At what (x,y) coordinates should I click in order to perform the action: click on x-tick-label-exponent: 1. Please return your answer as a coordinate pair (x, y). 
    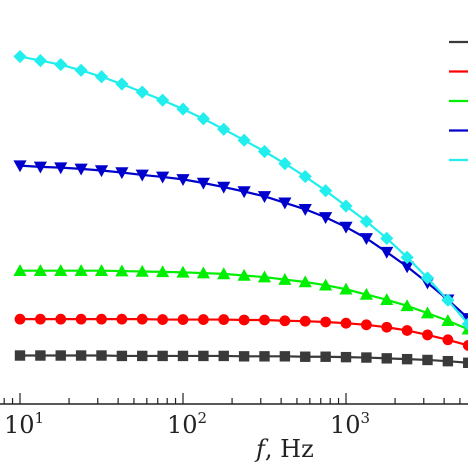
    Looking at the image, I should click on (40, 418).